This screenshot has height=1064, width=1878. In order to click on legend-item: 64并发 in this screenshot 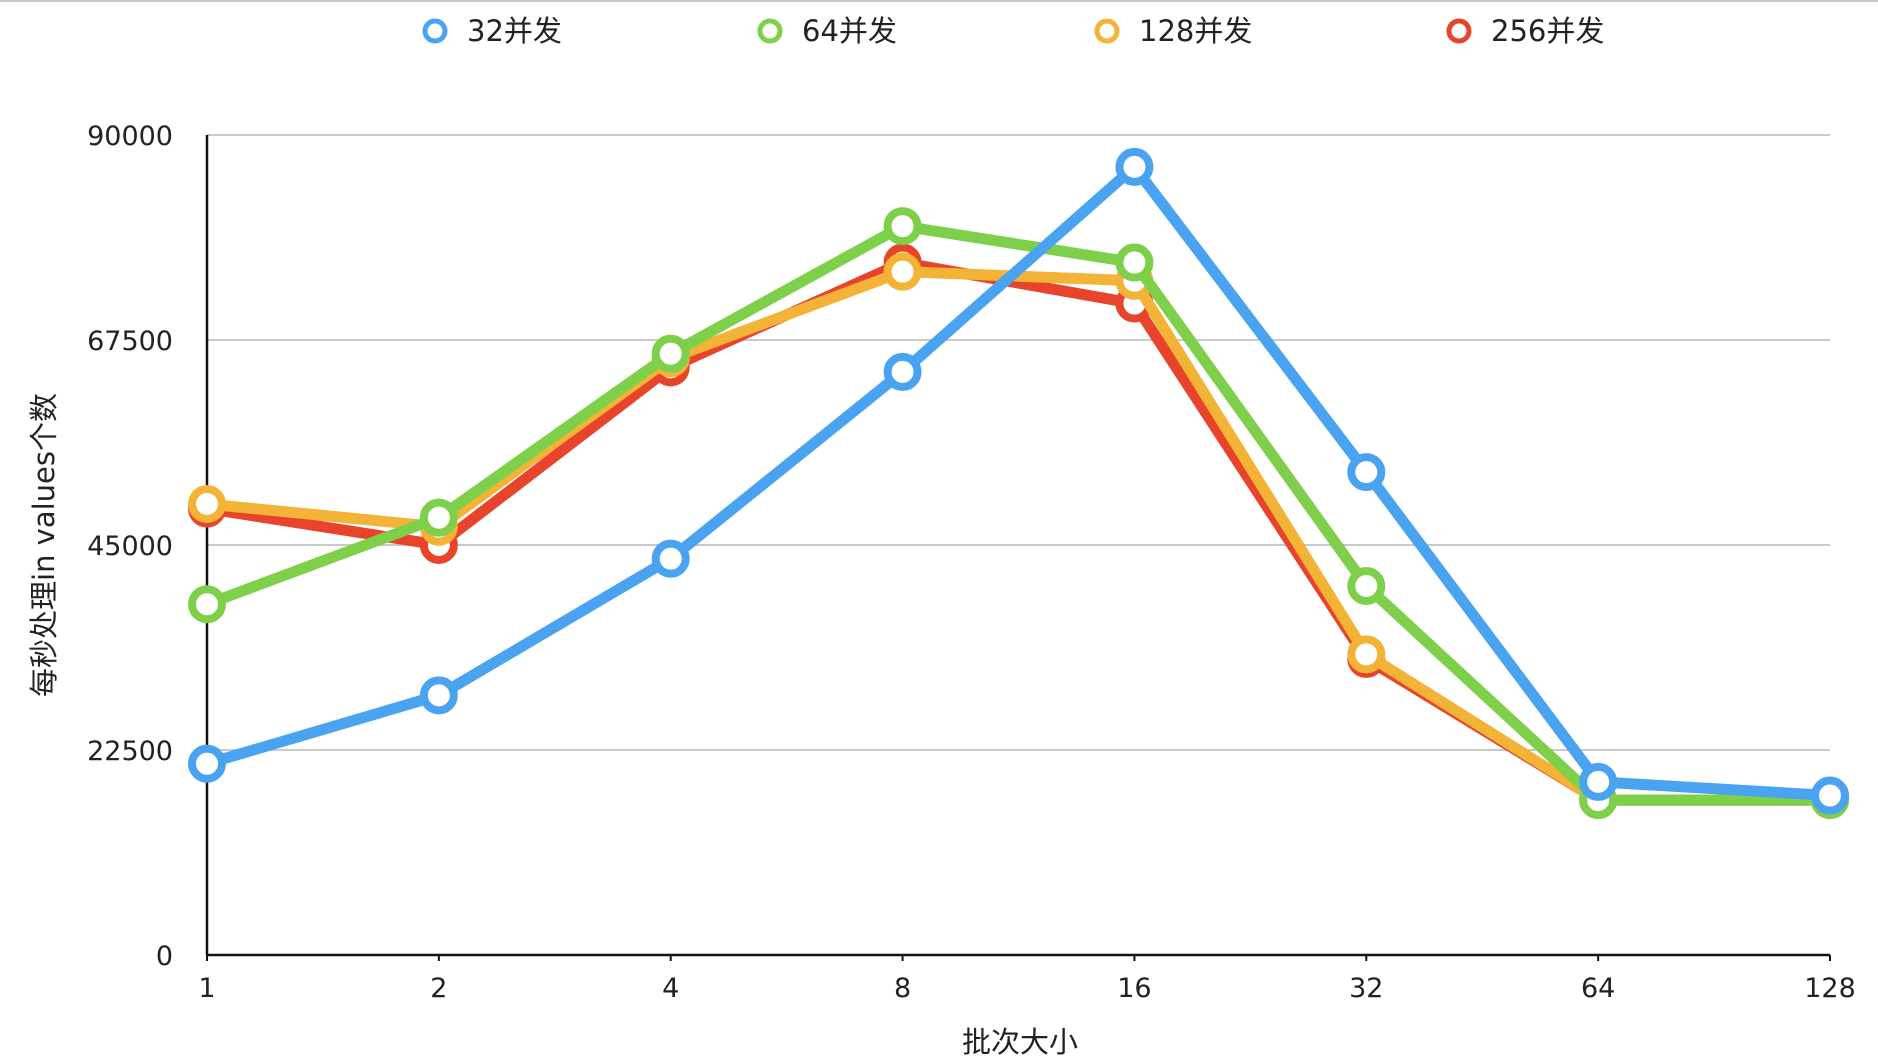, I will do `click(827, 31)`.